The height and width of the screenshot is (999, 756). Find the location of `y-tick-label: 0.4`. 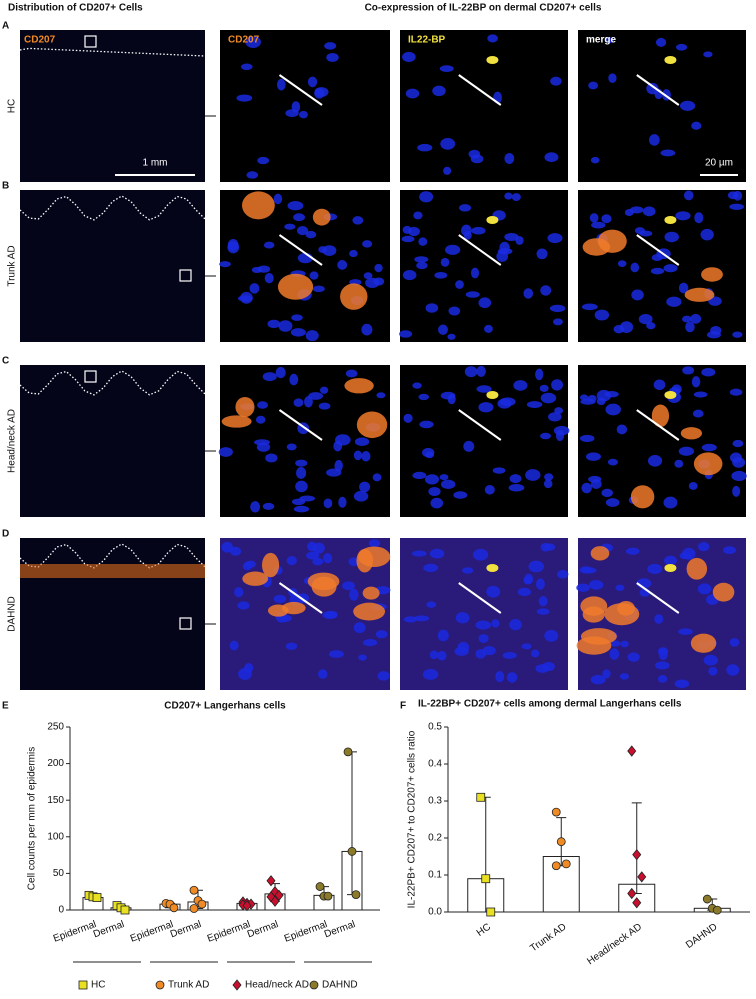

y-tick-label: 0.4 is located at coordinates (435, 764).